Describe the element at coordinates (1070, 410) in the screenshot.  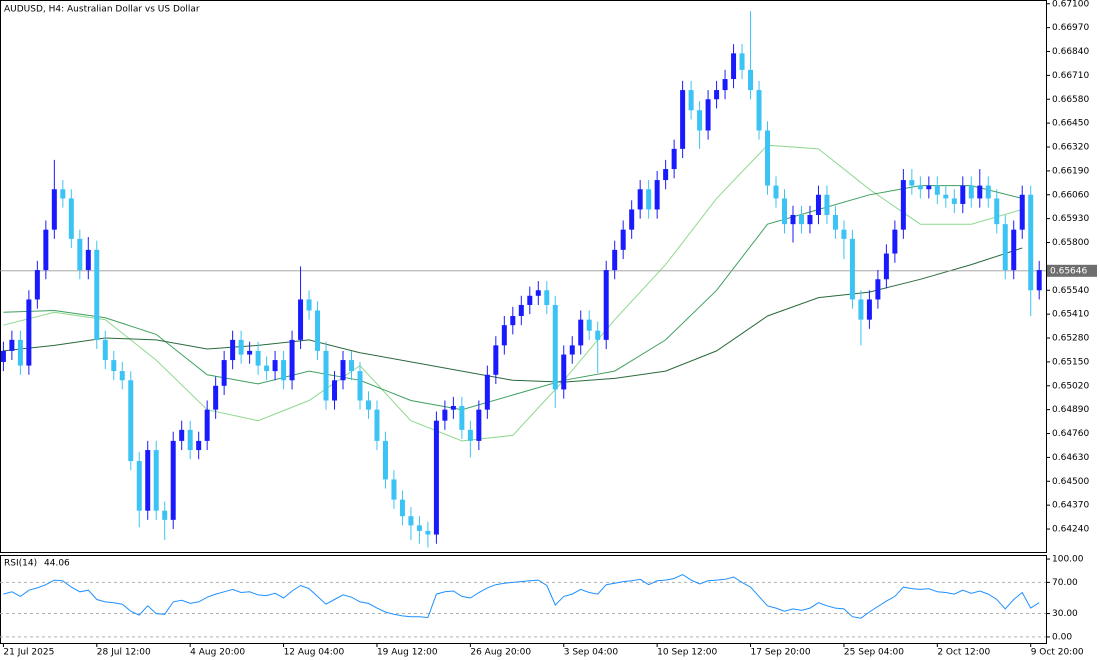
I see `y-tick-label: 0.64890` at that location.